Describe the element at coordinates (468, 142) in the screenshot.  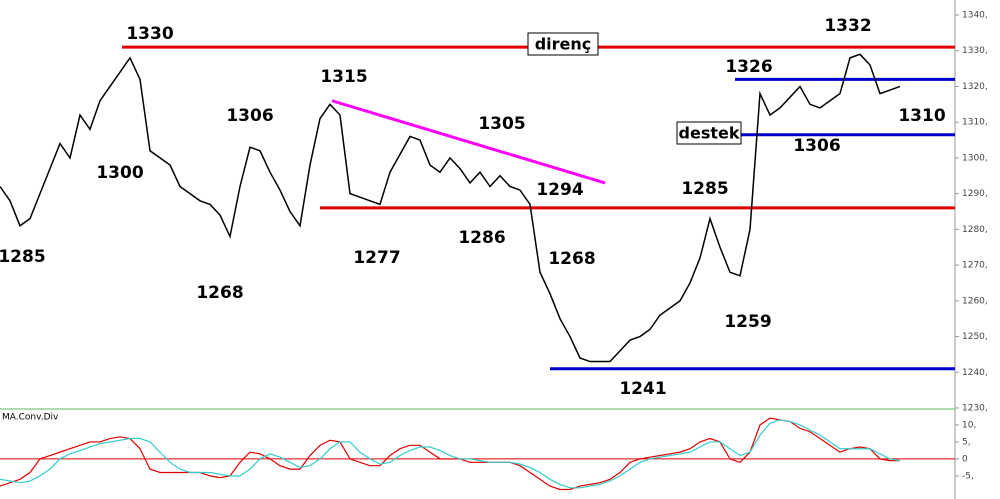
I see `trendline` at that location.